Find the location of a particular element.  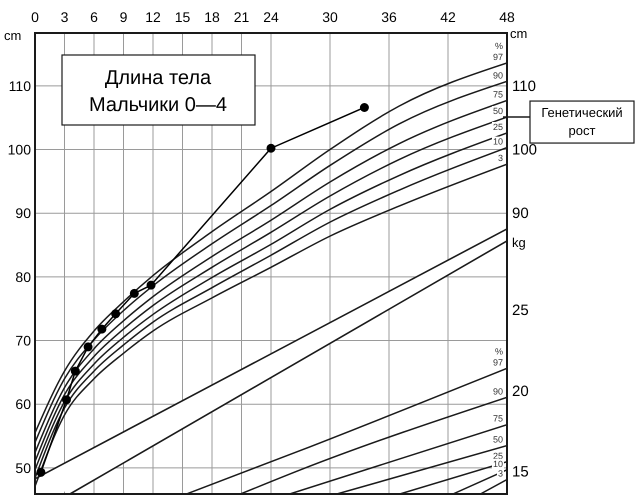

x-tick-label: 9 is located at coordinates (124, 17).